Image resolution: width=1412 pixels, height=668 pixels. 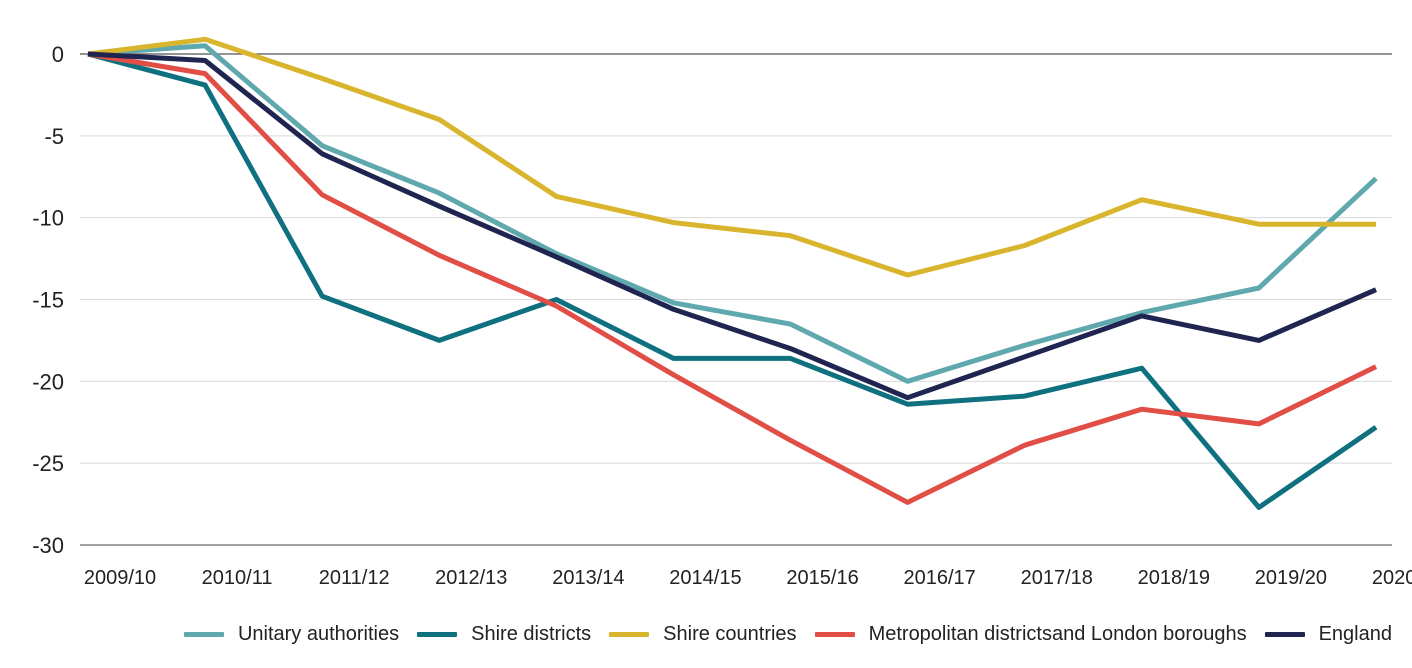 I want to click on y-tick-label: -15, so click(x=48, y=300).